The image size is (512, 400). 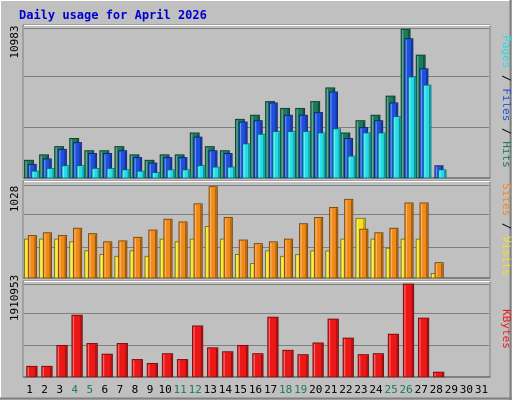 What do you see at coordinates (210, 389) in the screenshot?
I see `x-tick-label: 13` at bounding box center [210, 389].